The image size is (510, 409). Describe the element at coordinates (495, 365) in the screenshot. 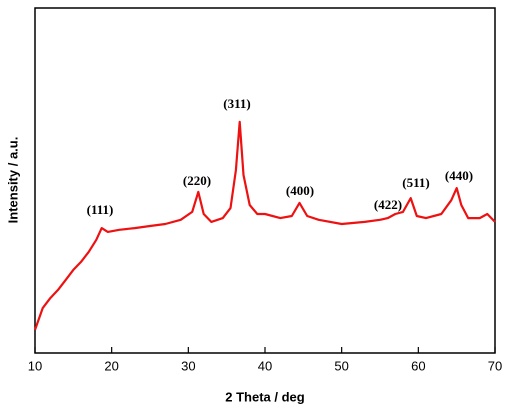

I see `x-tick-label: 70` at that location.